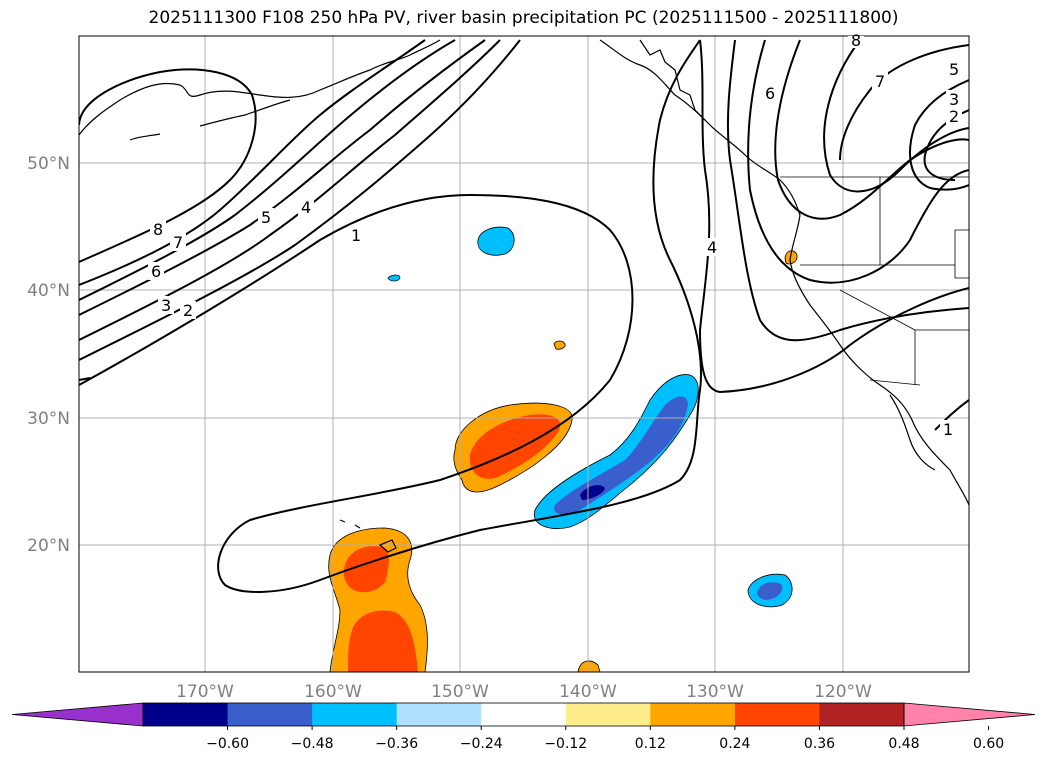 Image resolution: width=1047 pixels, height=765 pixels. Describe the element at coordinates (565, 744) in the screenshot. I see `colorbar-tick-label: −0.12` at that location.